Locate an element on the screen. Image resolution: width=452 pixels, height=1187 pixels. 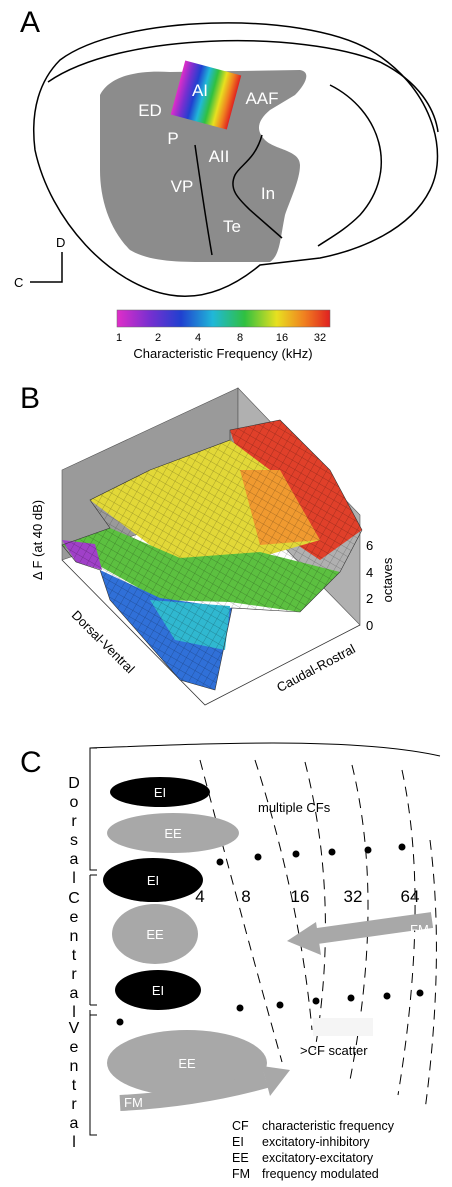
legend-abbr: CF is located at coordinates (240, 1126).